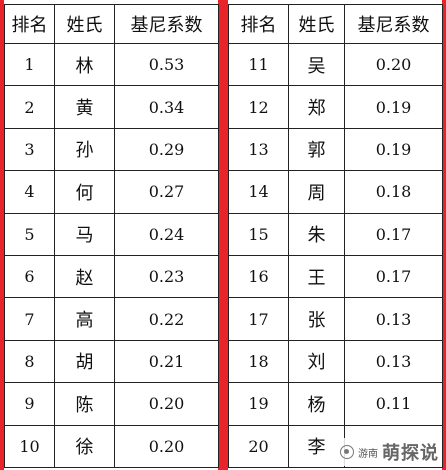 The width and height of the screenshot is (446, 470). I want to click on table-row: 9 陈 0.20, so click(111, 404).